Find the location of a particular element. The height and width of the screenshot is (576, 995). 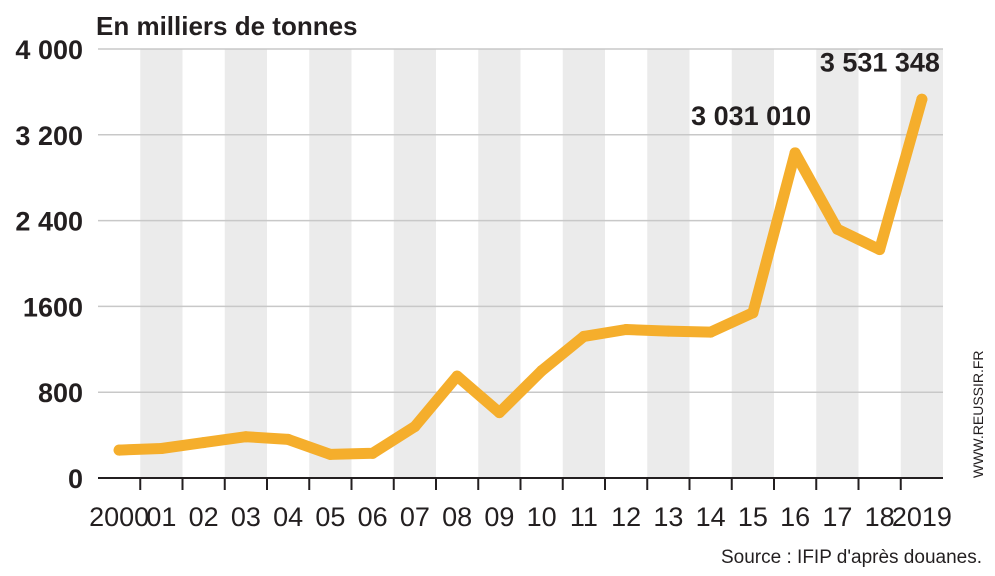

data-labels: 3 031 010 3 531 348 is located at coordinates (815, 89).